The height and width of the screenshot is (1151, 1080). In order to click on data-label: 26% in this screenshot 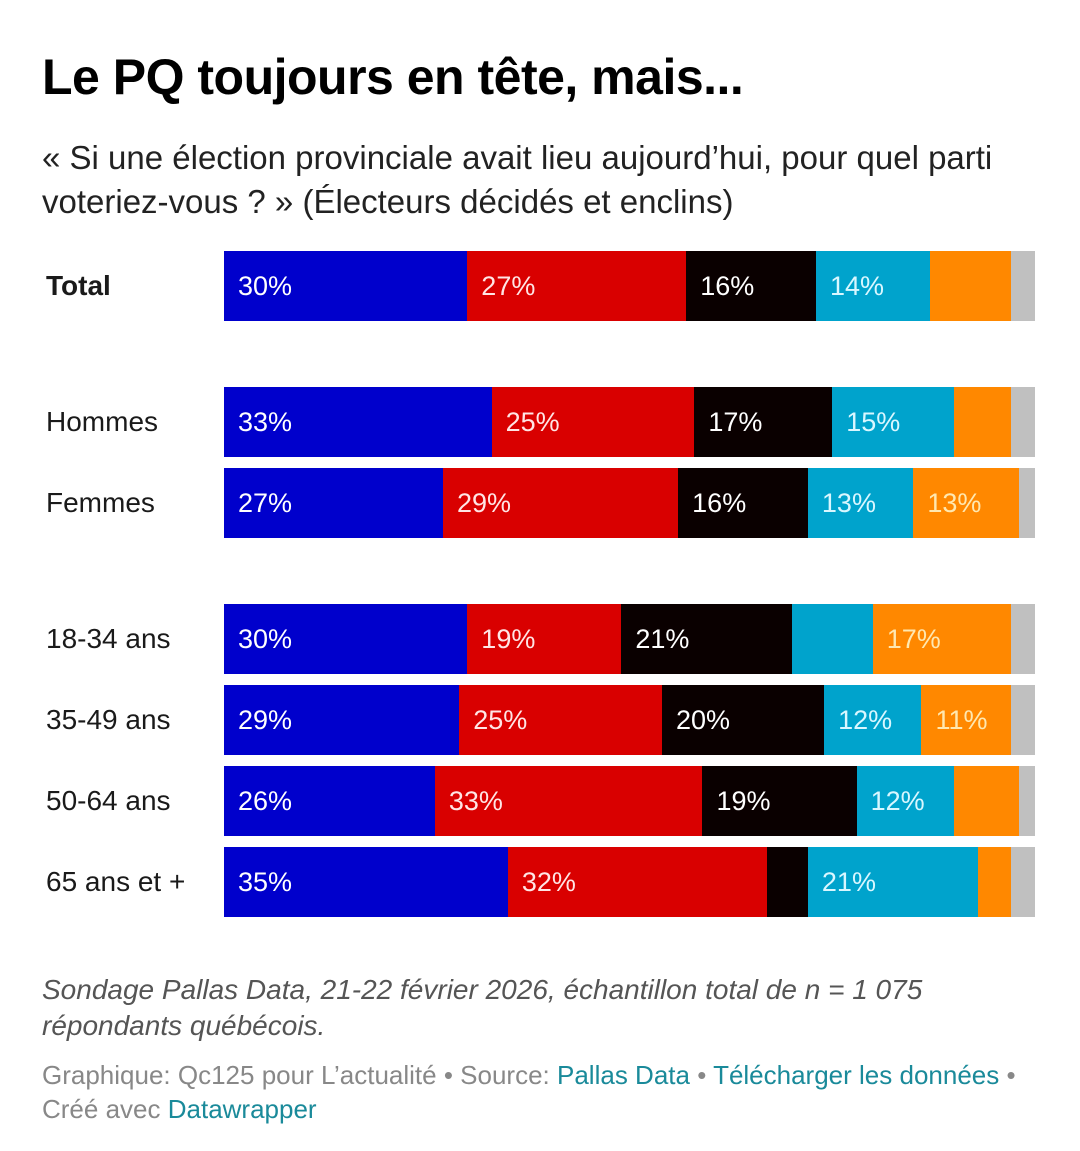, I will do `click(265, 801)`.